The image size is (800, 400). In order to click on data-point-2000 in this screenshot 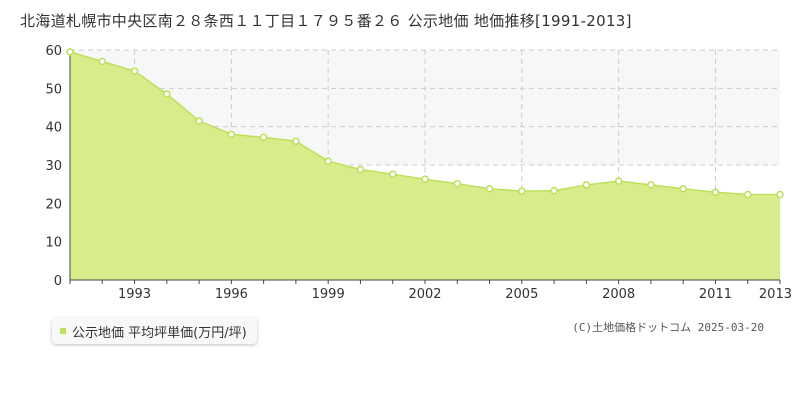, I will do `click(360, 169)`.